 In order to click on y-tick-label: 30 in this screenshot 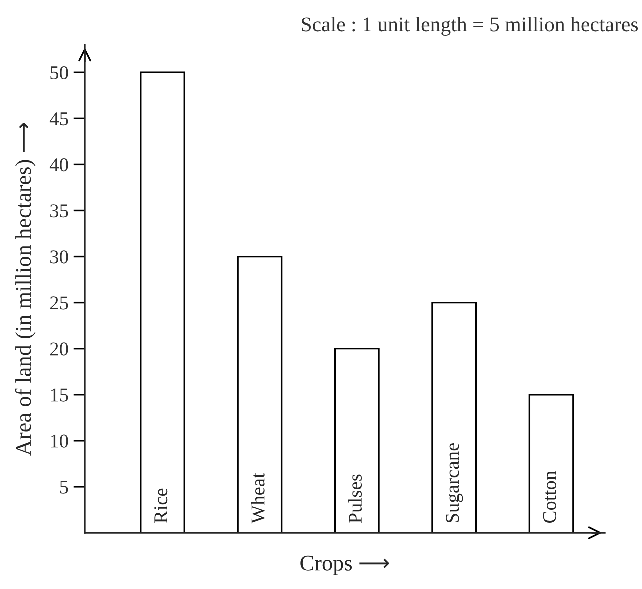, I will do `click(59, 257)`.